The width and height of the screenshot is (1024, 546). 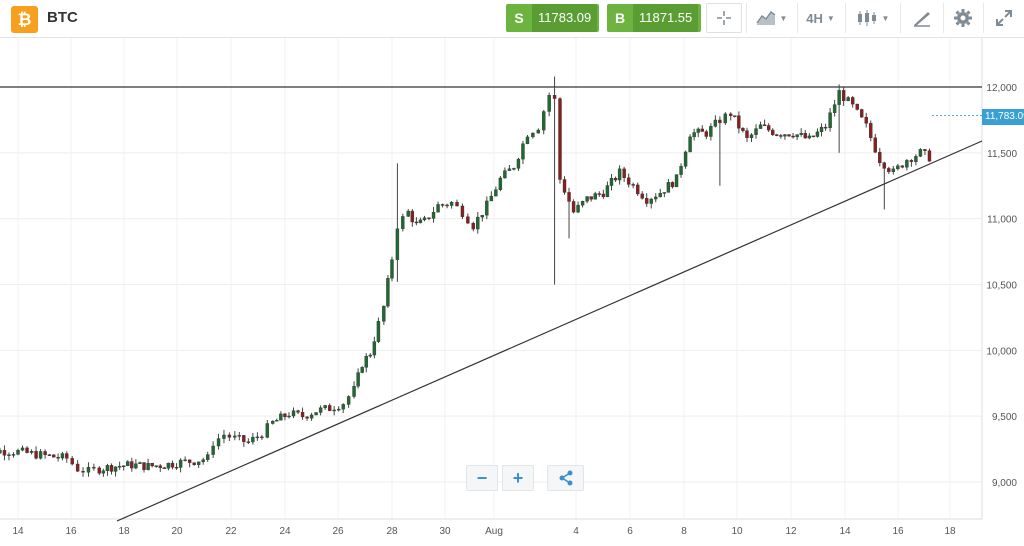 I want to click on zoom-out-button: −, so click(x=482, y=478).